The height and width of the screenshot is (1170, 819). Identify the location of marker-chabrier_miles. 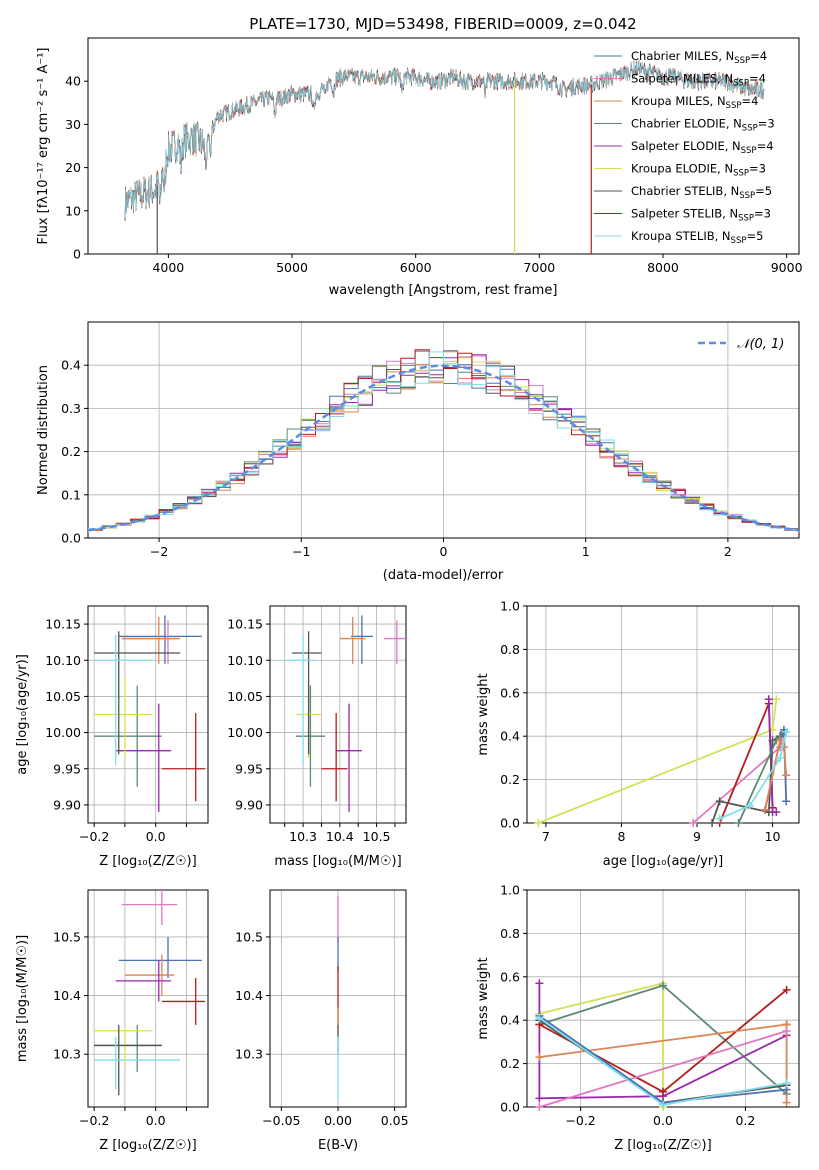
(786, 801).